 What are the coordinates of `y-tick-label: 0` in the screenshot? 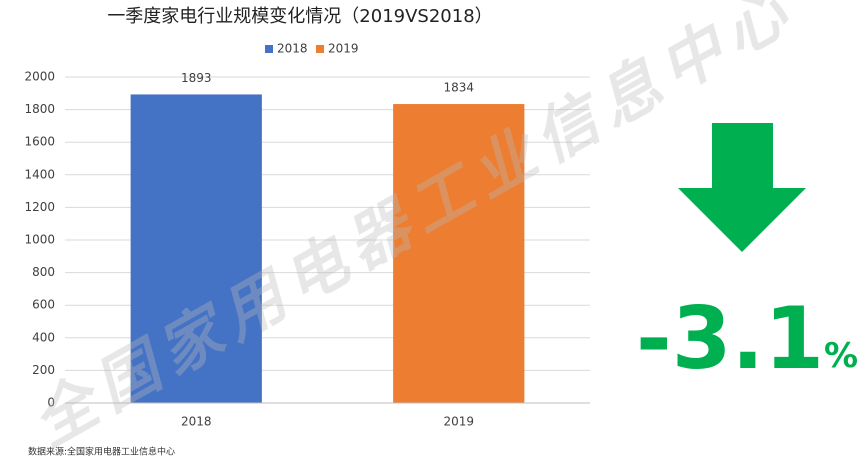 It's located at (51, 403).